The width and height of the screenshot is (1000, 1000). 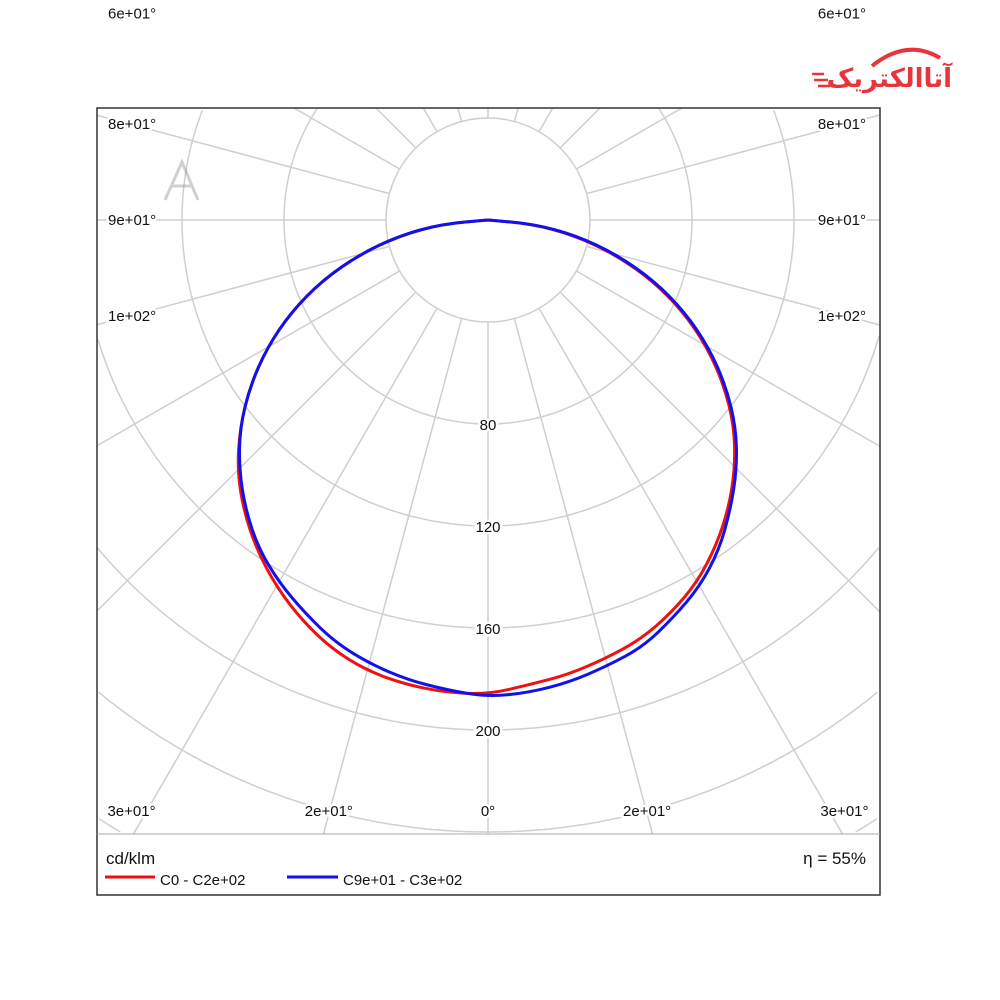 I want to click on angle-label-left: 1e+02°, so click(x=132, y=316).